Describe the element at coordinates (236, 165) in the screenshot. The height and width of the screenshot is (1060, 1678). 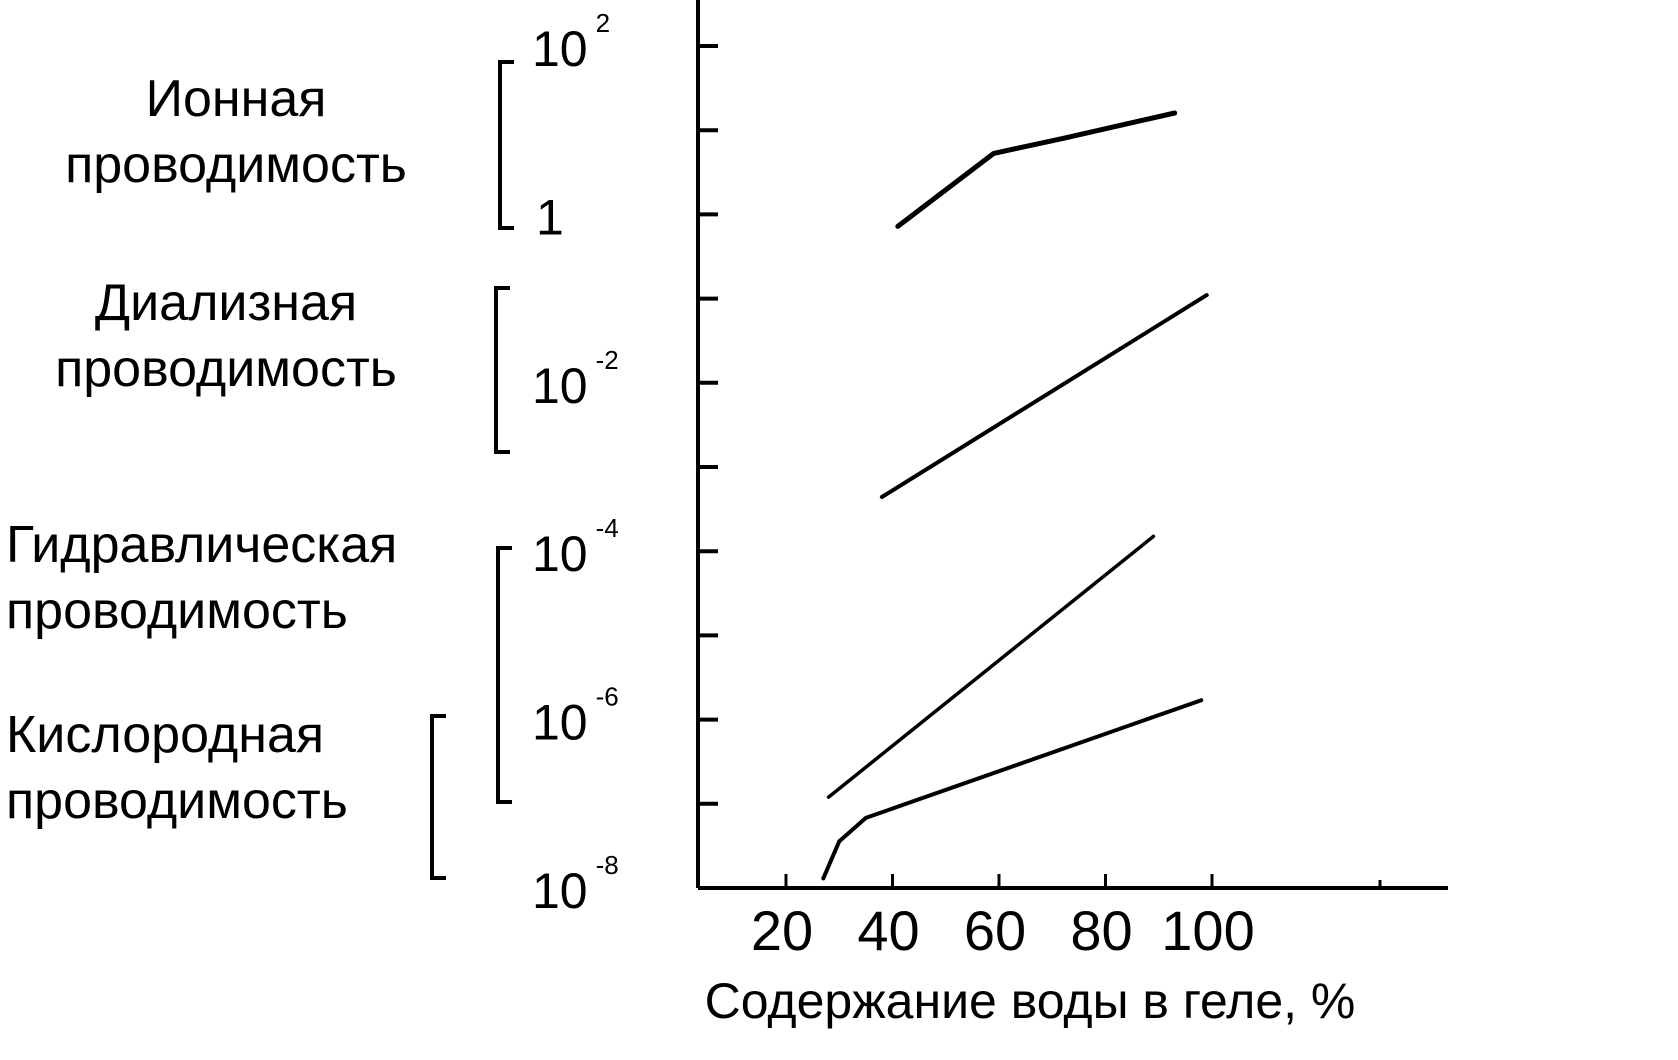
I see `label-ionic-line2: проводимость` at that location.